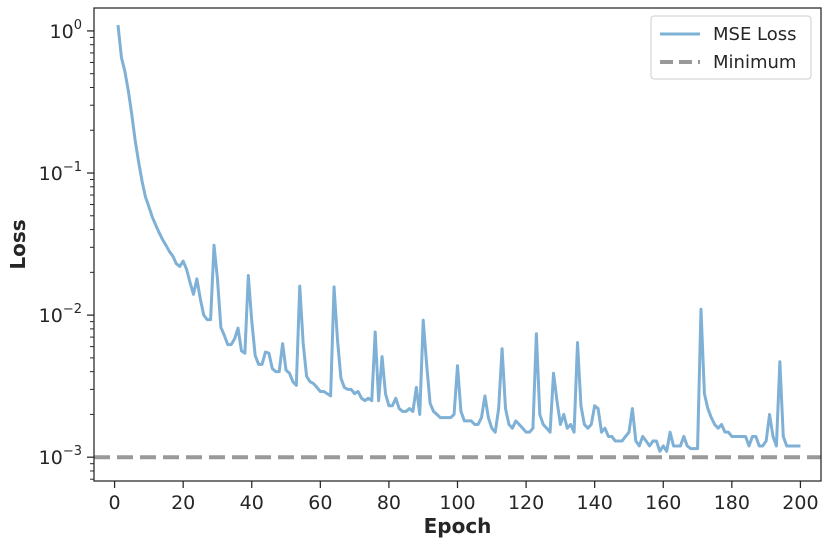 The image size is (830, 545). I want to click on x-tick-label: 20, so click(183, 503).